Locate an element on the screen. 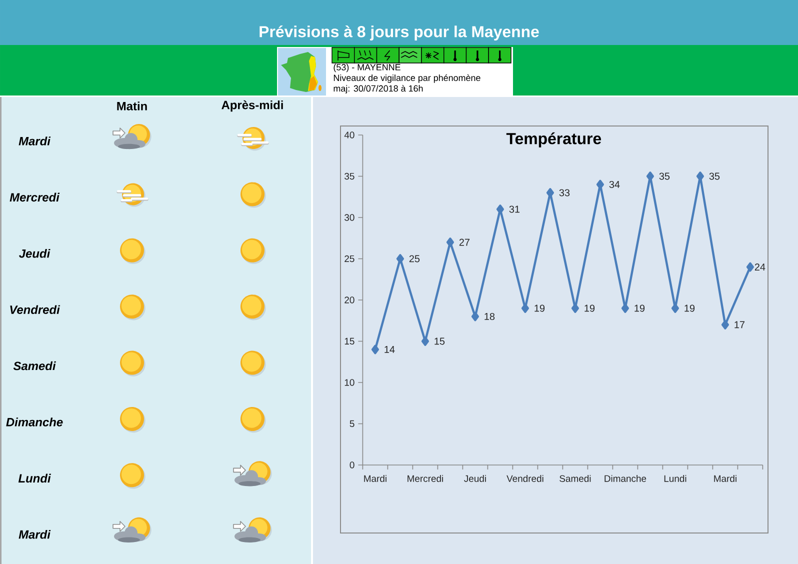  x-tick-label: Jeudi is located at coordinates (475, 478).